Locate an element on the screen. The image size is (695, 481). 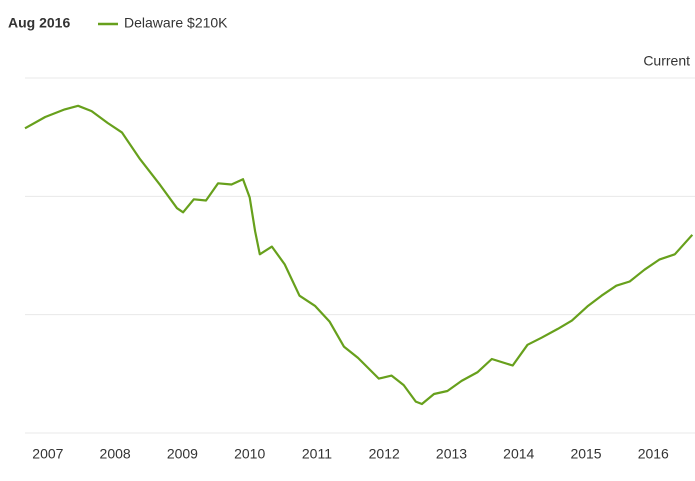
x-tick-label: 2011 is located at coordinates (317, 454).